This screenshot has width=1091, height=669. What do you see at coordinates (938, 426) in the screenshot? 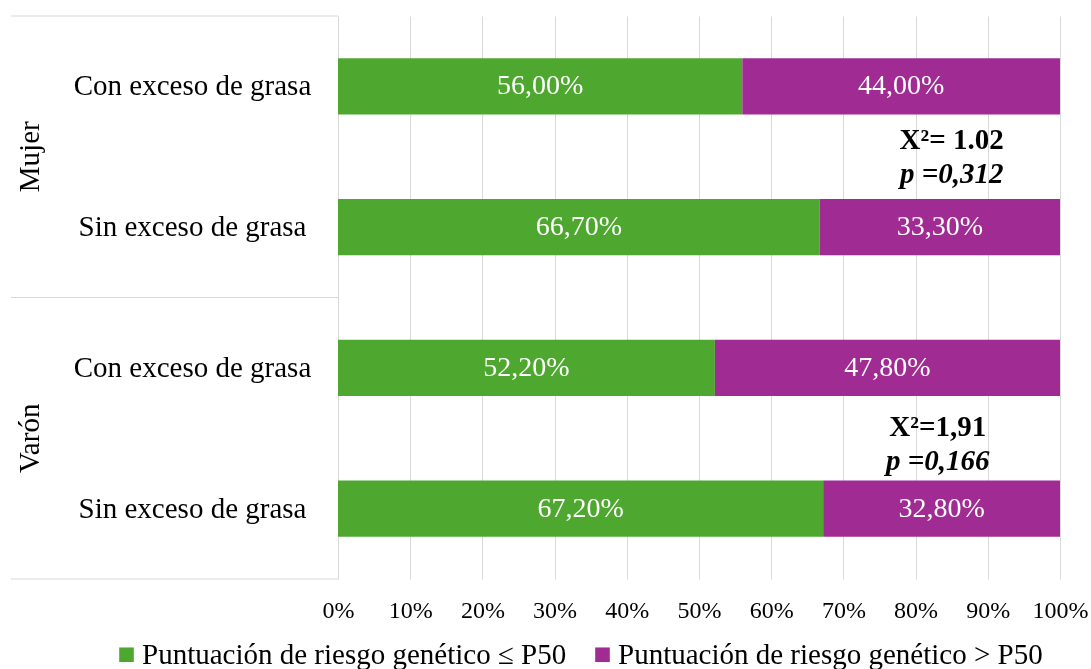
I see `annotation: X²=1,91` at bounding box center [938, 426].